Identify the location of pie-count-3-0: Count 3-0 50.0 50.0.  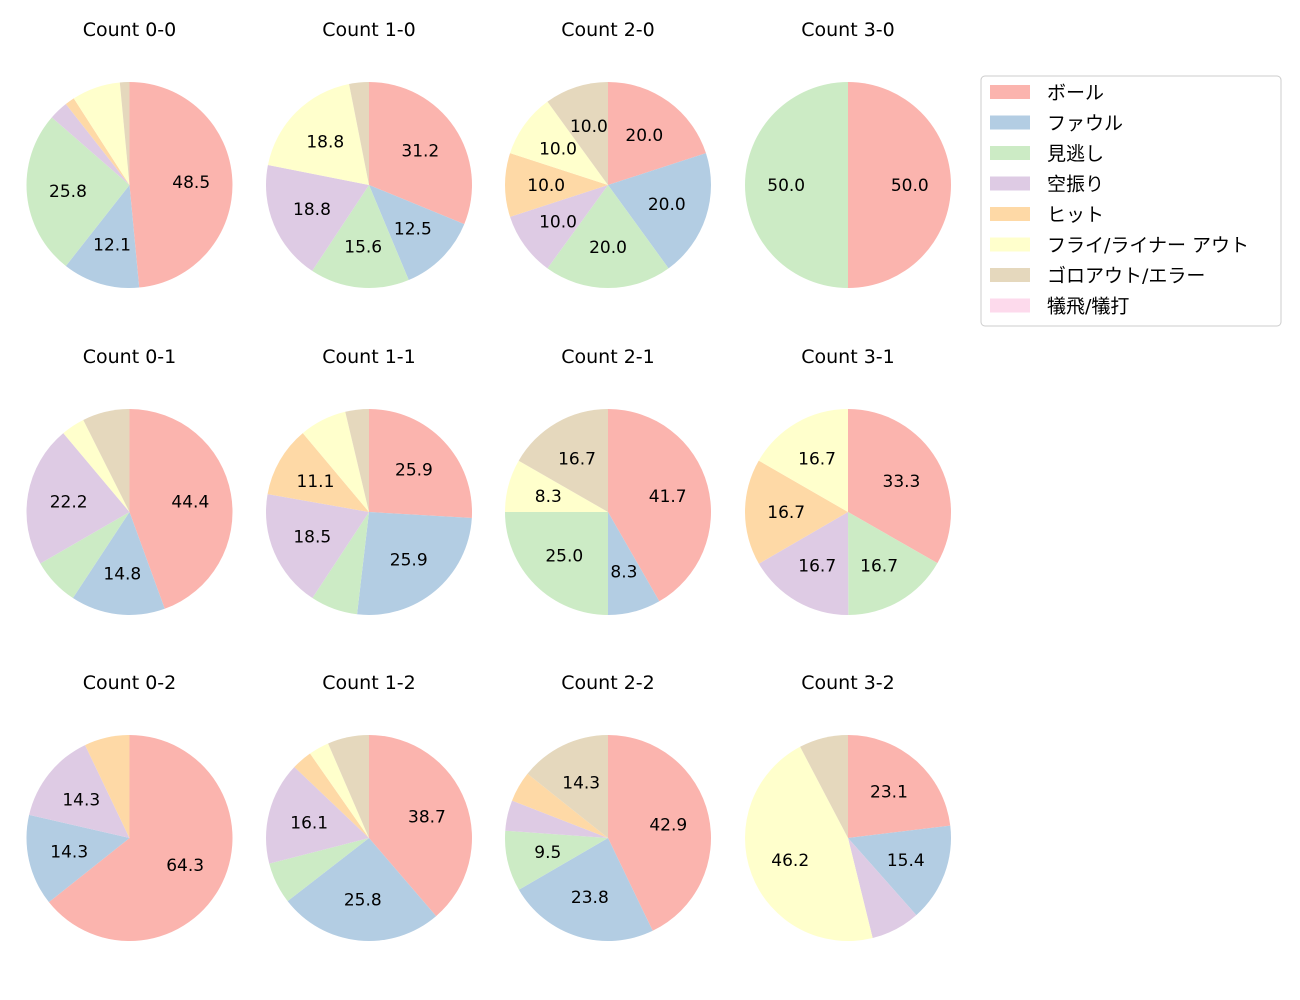
(848, 153).